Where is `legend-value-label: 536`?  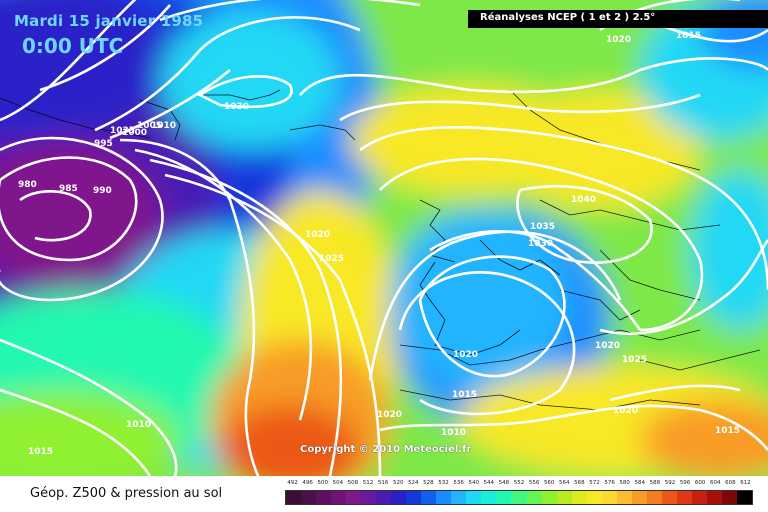 legend-value-label: 536 is located at coordinates (458, 483).